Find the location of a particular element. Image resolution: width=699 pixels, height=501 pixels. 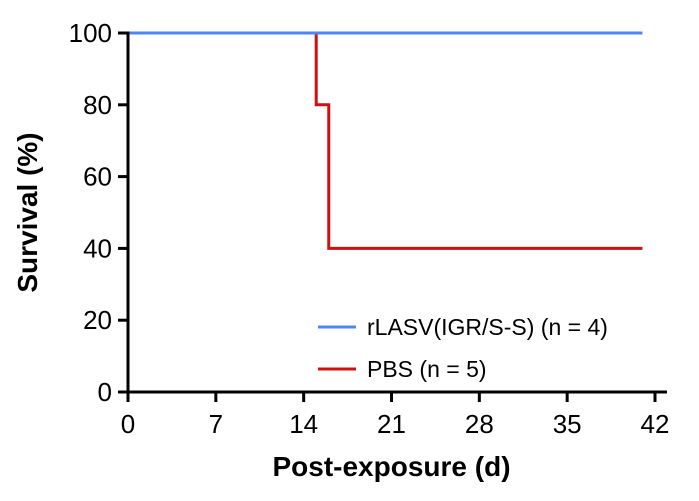

y-tick-label: 100 is located at coordinates (90, 33).